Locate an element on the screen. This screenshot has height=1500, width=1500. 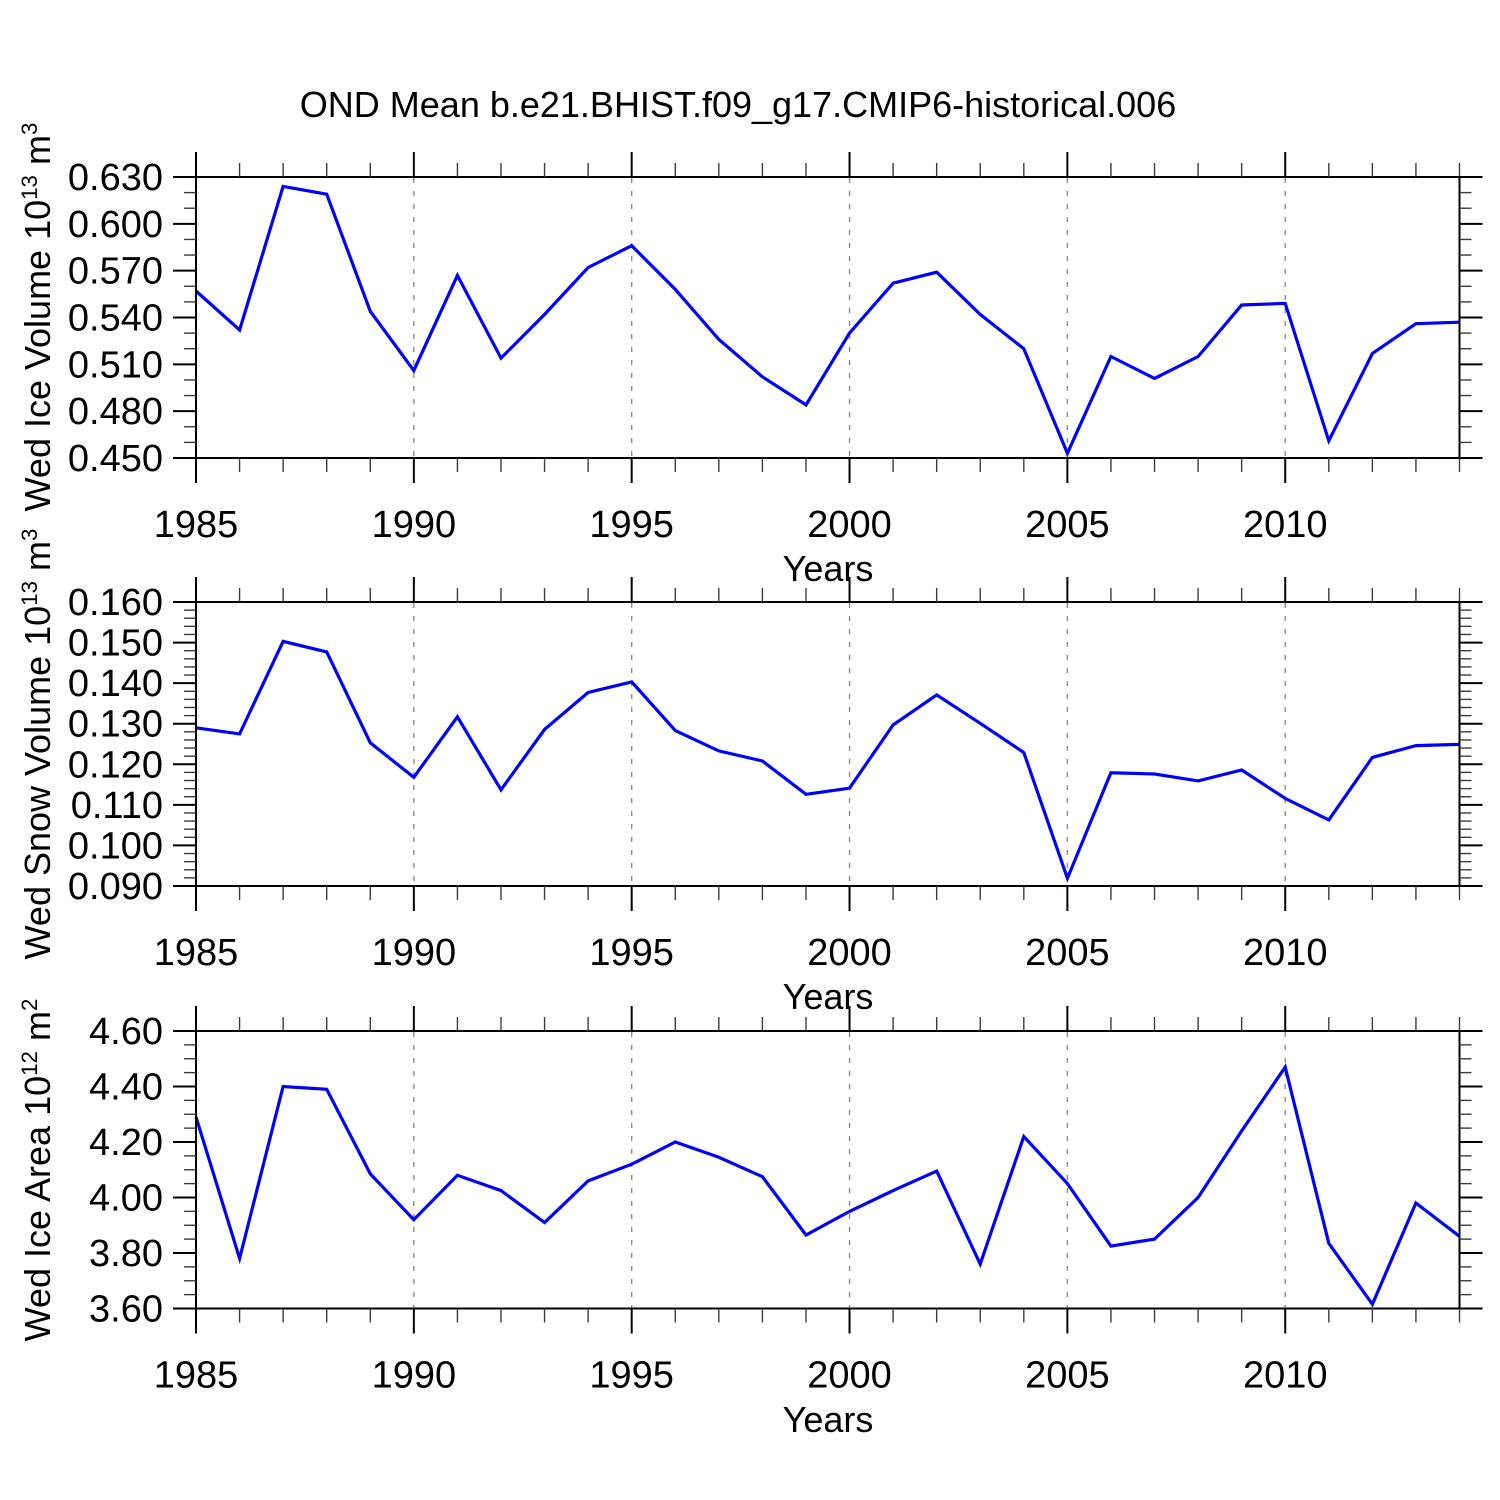
y-axis-title-ice-volume: Wed Ice Volume 1013 m3 is located at coordinates (38, 317).